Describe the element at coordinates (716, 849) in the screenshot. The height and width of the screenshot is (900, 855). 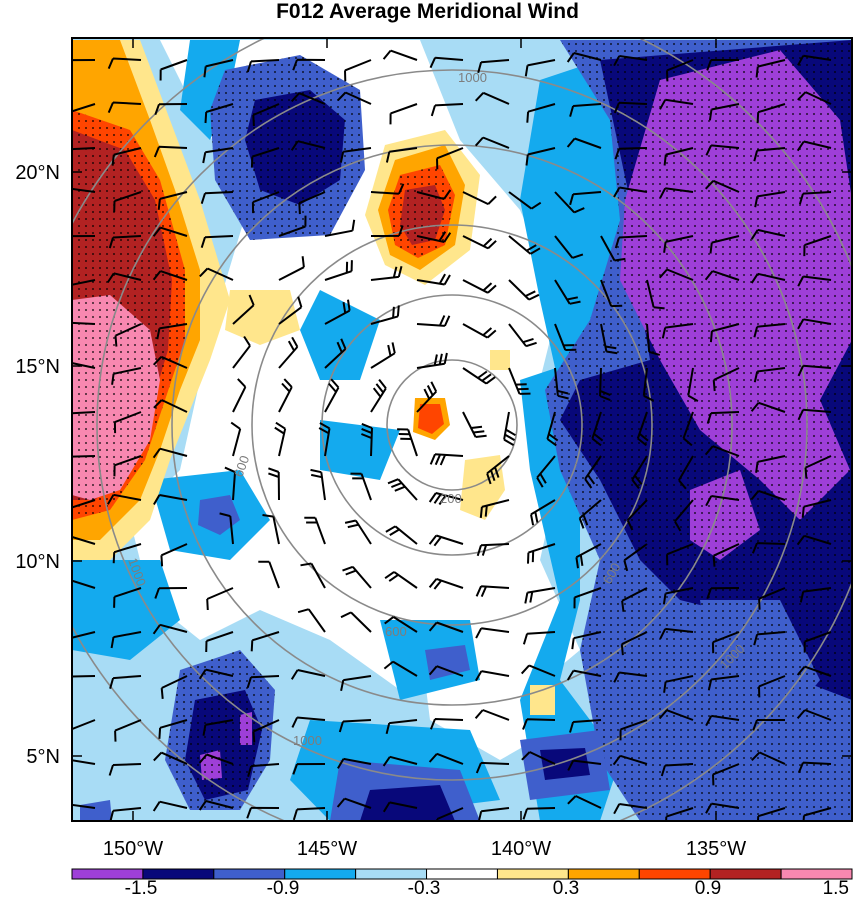
I see `x-tick-label: 135°W` at that location.